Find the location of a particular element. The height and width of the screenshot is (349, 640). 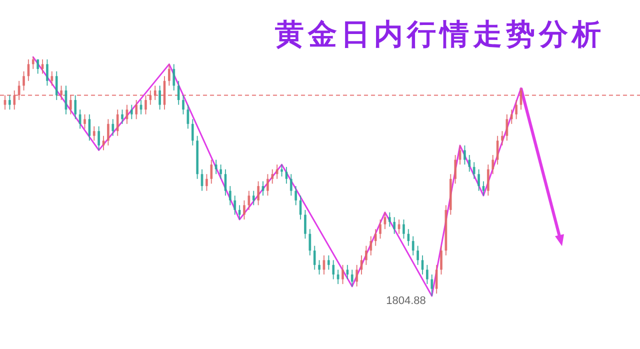

annotation: 1804.88 is located at coordinates (406, 301).